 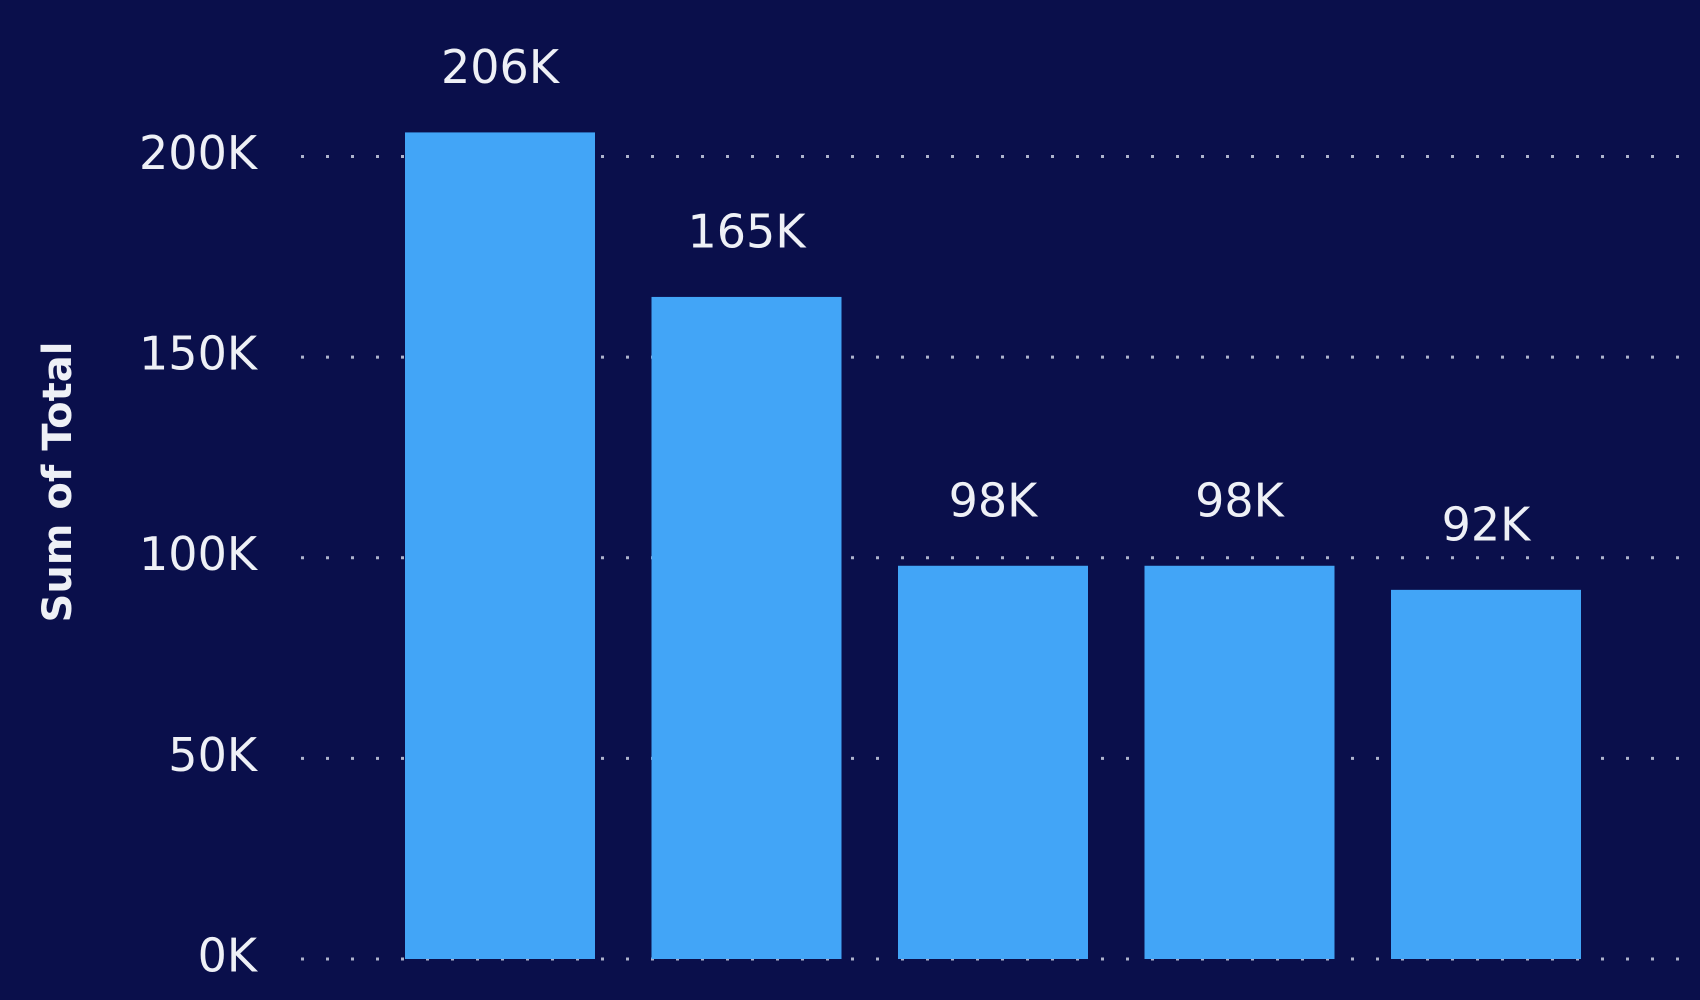 I want to click on y-tick-label: 150K, so click(x=199, y=354).